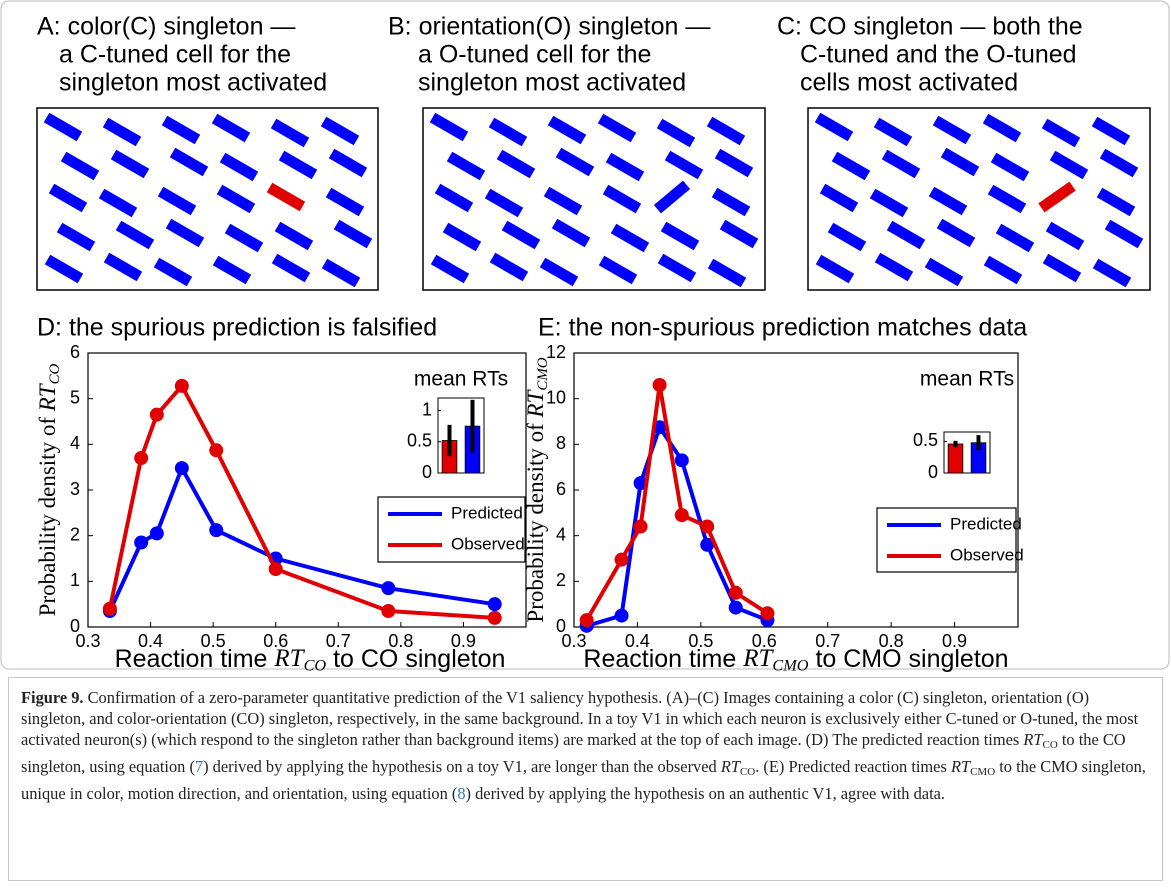  Describe the element at coordinates (75, 397) in the screenshot. I see `y-tick-label: 5` at that location.